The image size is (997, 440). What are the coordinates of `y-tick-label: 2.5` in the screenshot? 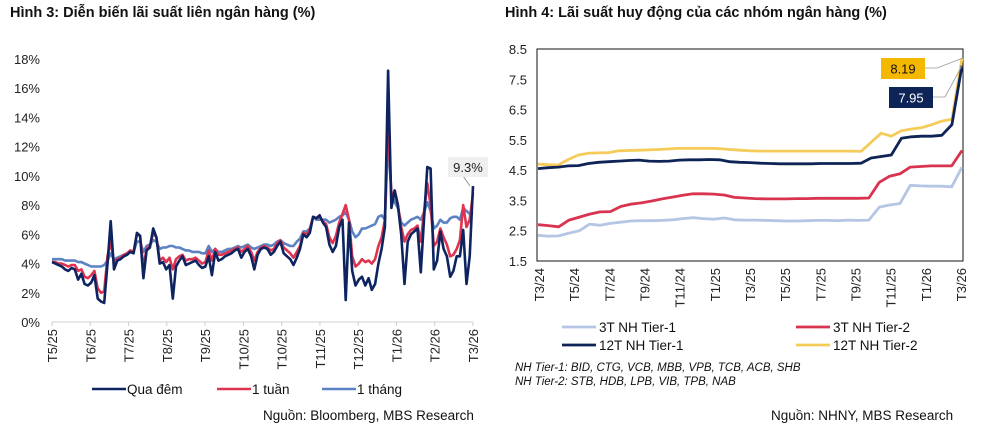 It's located at (518, 231).